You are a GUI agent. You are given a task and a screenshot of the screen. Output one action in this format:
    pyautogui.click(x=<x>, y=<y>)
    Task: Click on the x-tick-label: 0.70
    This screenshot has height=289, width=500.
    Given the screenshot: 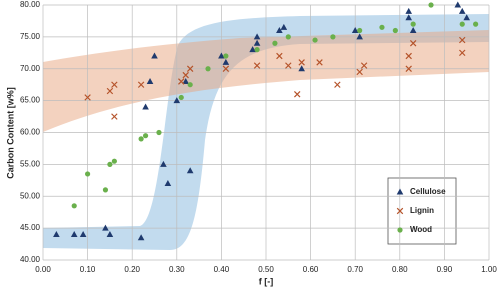 What is the action you would take?
    pyautogui.click(x=355, y=269)
    